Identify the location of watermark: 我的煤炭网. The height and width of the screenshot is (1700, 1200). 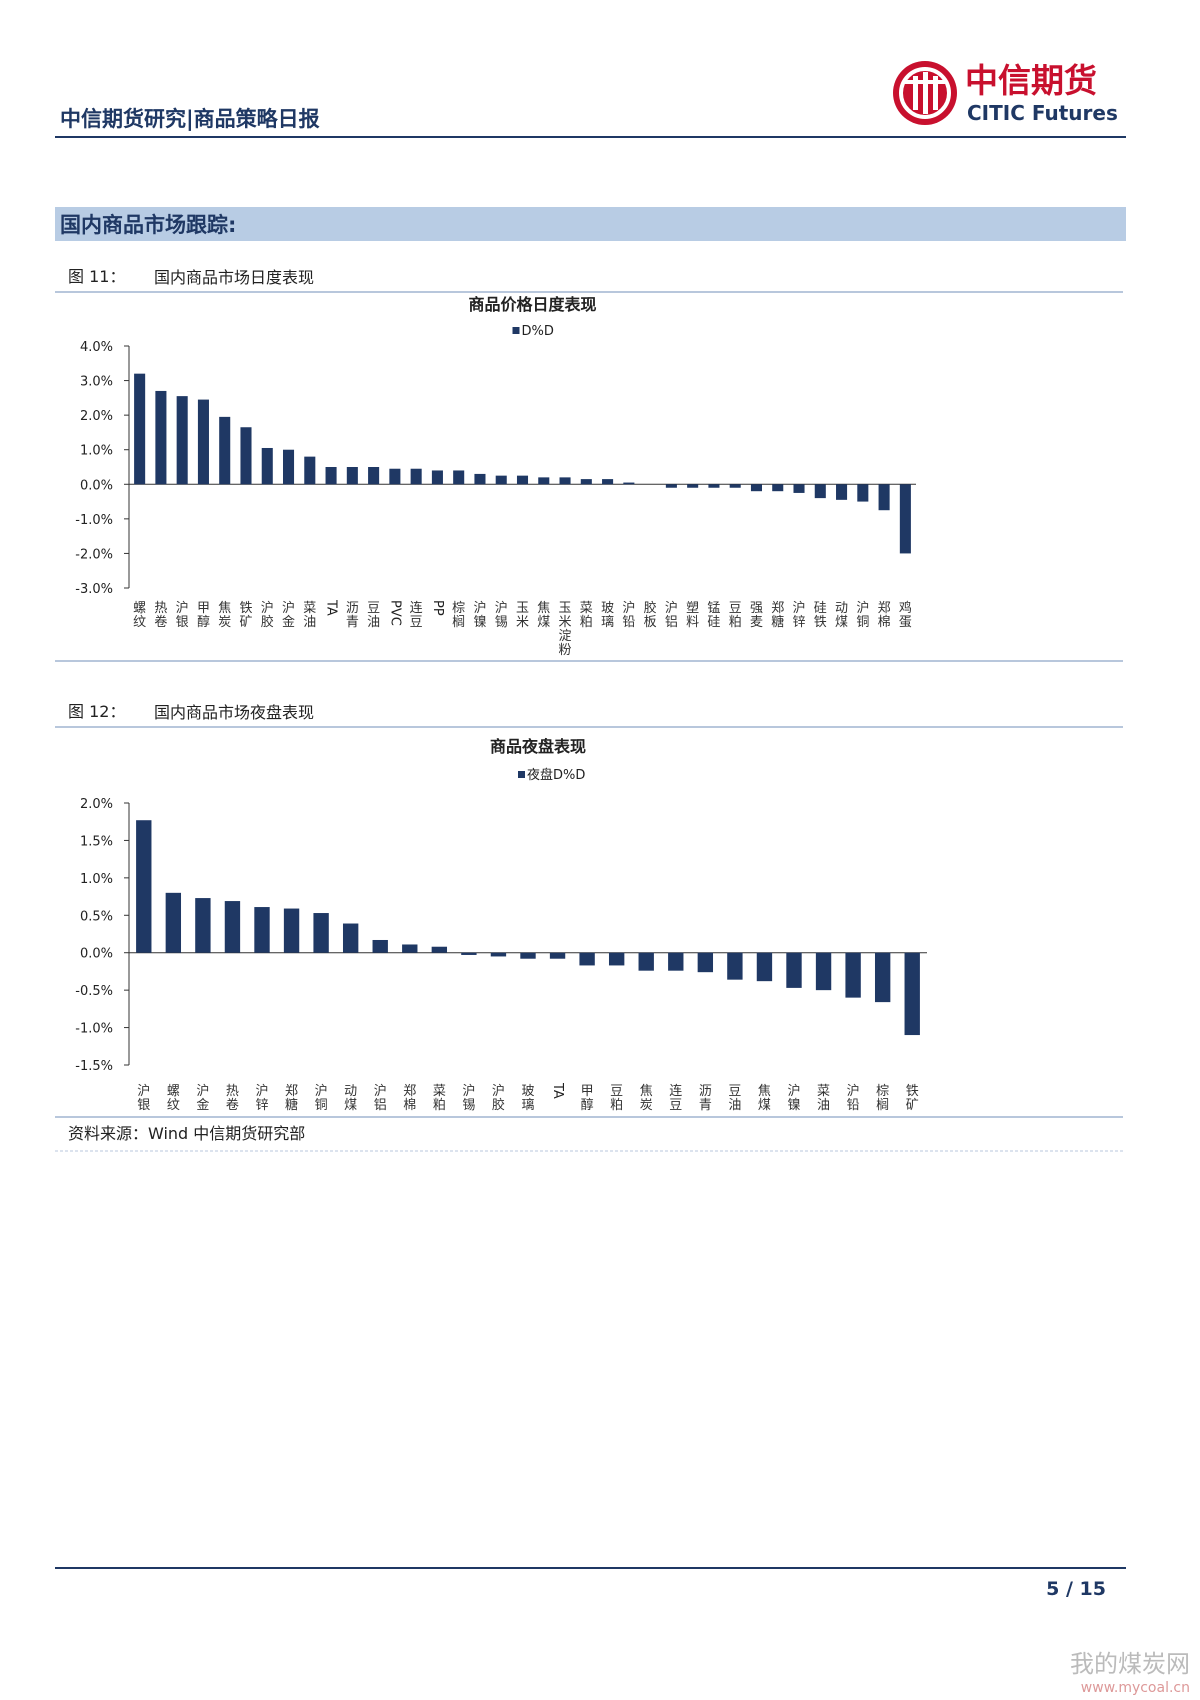
(1130, 1664).